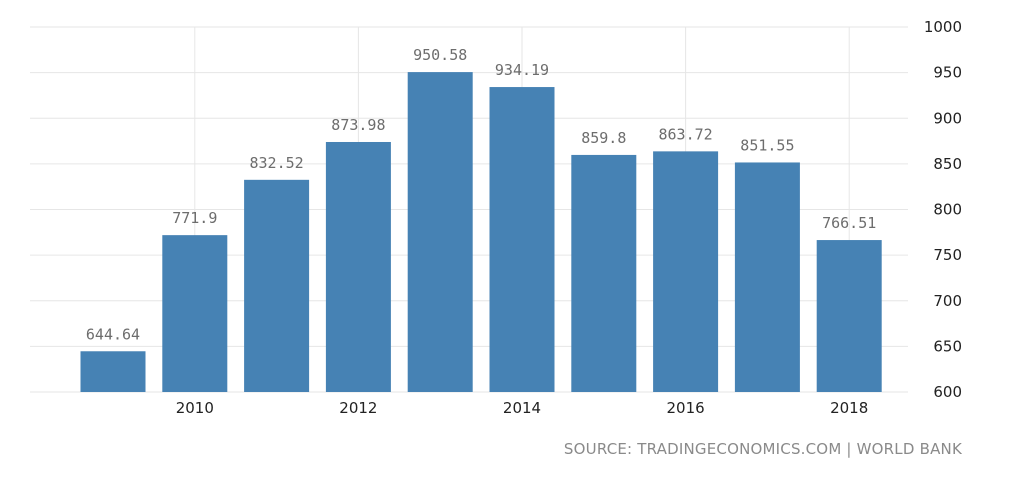  I want to click on value-label-2012: 873.98, so click(358, 125).